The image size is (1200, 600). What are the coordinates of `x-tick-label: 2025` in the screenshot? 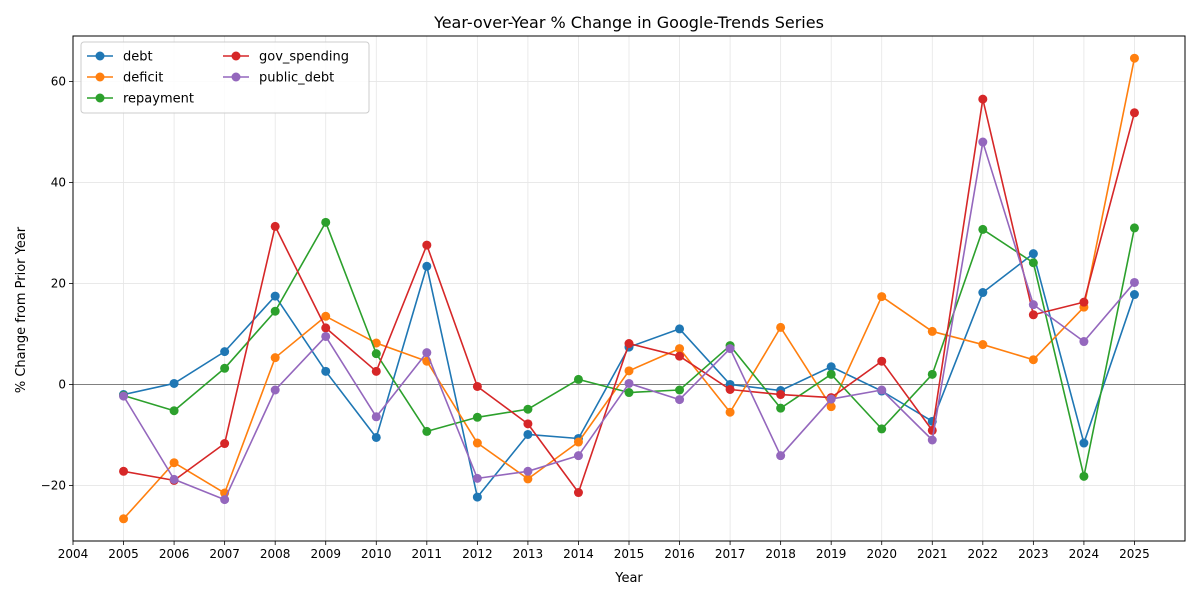 It's located at (1134, 554).